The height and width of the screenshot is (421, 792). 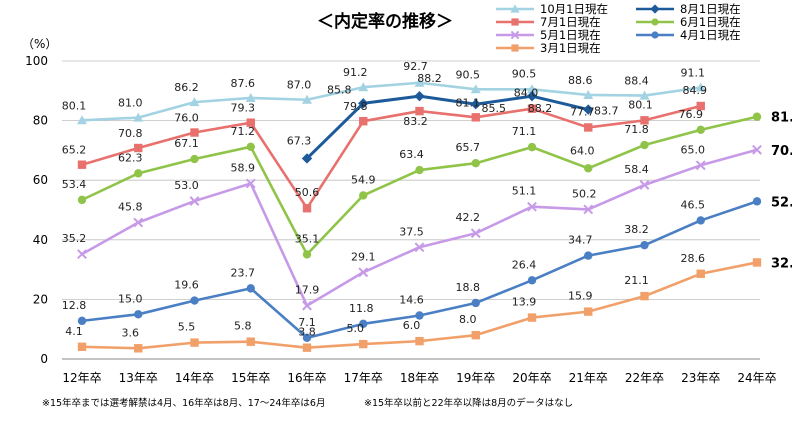 I want to click on data-label-aug: 85.8, so click(x=339, y=89).